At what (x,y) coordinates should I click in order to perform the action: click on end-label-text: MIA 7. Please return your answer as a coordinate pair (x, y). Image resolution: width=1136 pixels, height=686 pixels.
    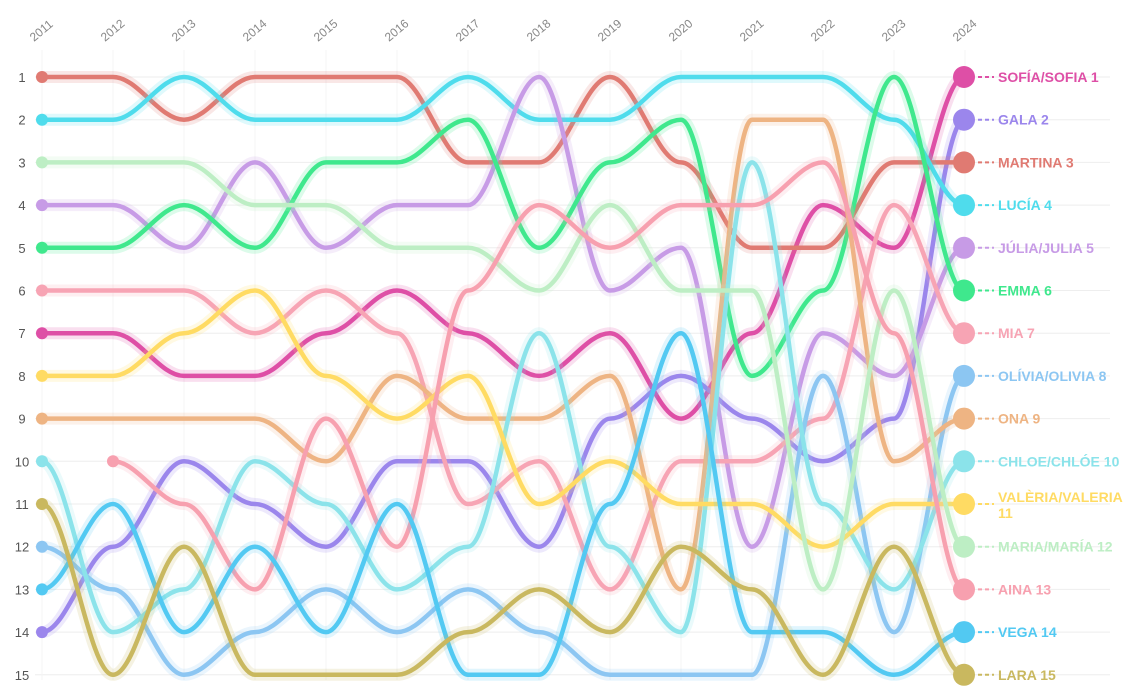
    Looking at the image, I should click on (1016, 333).